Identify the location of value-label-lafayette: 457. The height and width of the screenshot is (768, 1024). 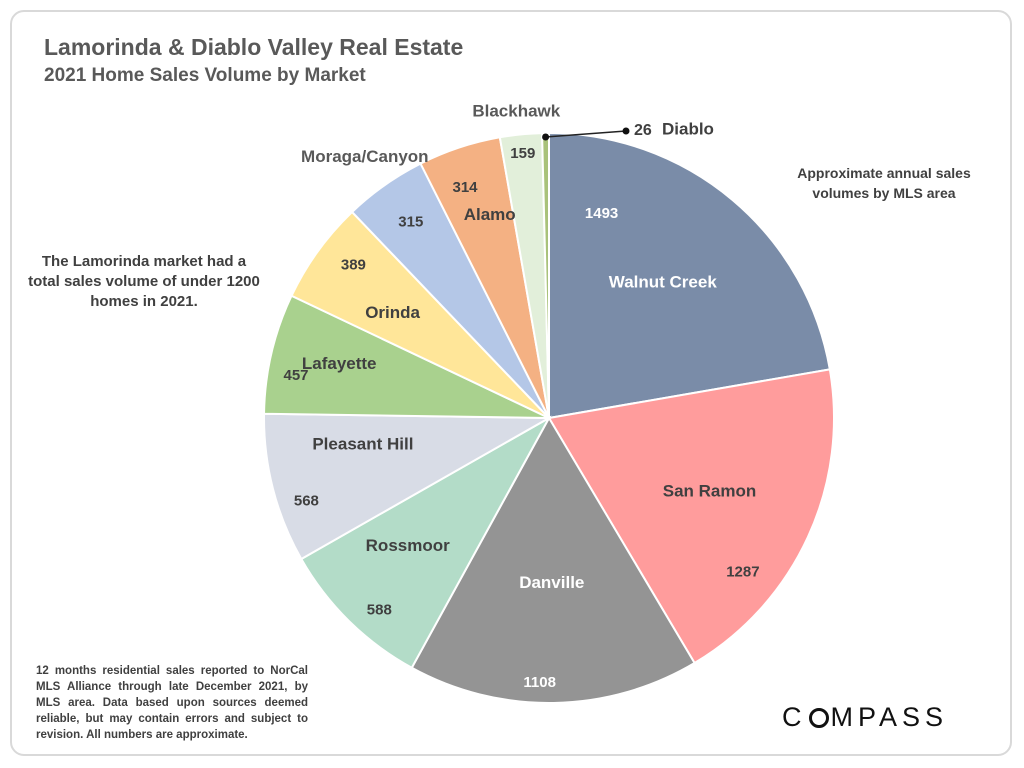
(295, 375).